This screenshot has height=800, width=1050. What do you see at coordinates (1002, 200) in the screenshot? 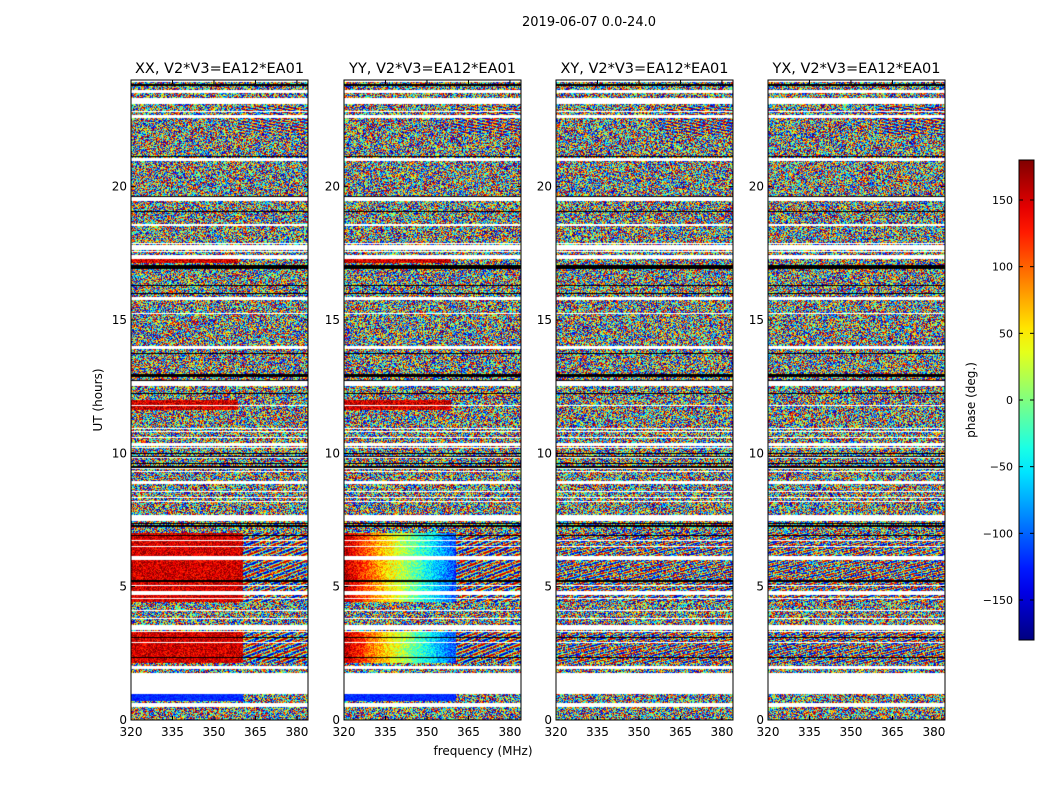
I see `colorbar-tick-label: 150` at bounding box center [1002, 200].